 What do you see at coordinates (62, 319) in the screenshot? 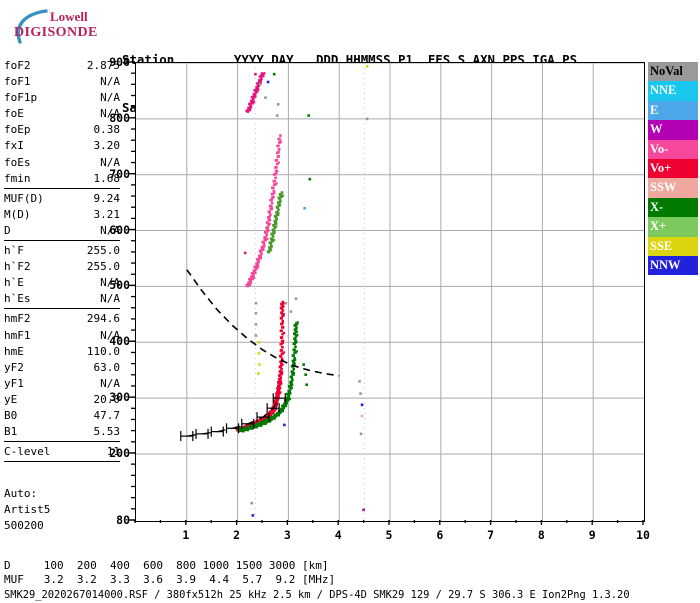
I see `param-row-hmf2: hmF2 294.6` at bounding box center [62, 319].